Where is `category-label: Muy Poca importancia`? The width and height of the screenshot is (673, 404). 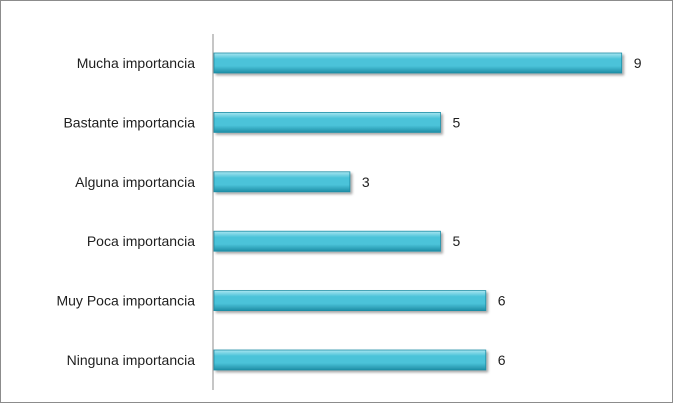 category-label: Muy Poca importancia is located at coordinates (125, 301).